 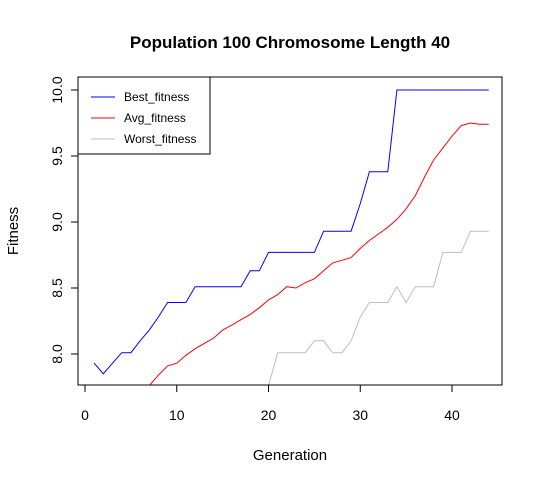 What do you see at coordinates (290, 455) in the screenshot?
I see `x-axis-label: Generation` at bounding box center [290, 455].